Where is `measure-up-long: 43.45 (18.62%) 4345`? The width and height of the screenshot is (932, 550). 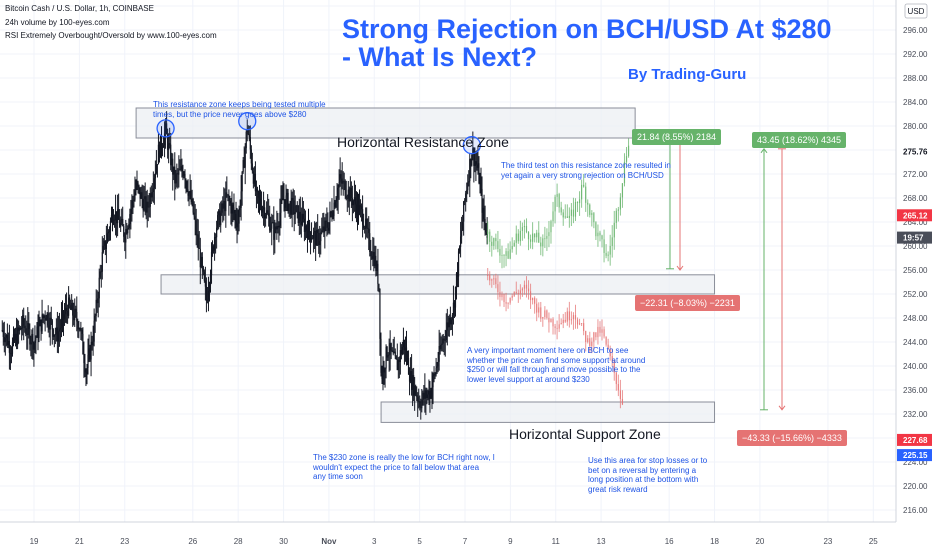 measure-up-long: 43.45 (18.62%) 4345 is located at coordinates (799, 140).